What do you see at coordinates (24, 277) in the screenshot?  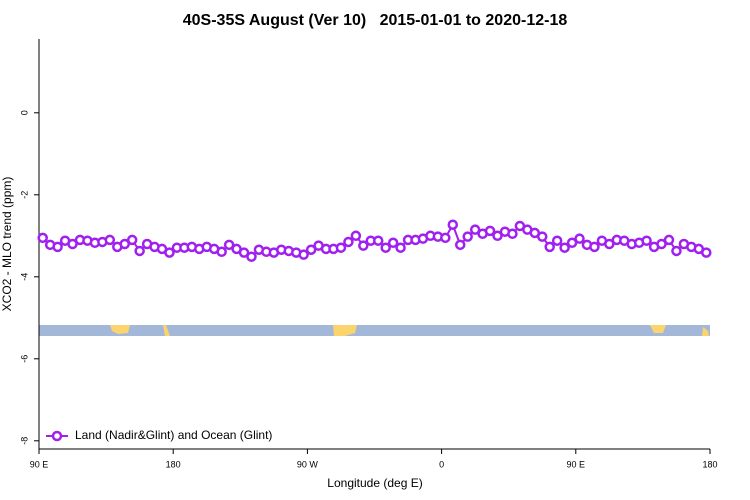 I see `y-tick-label: -4` at bounding box center [24, 277].